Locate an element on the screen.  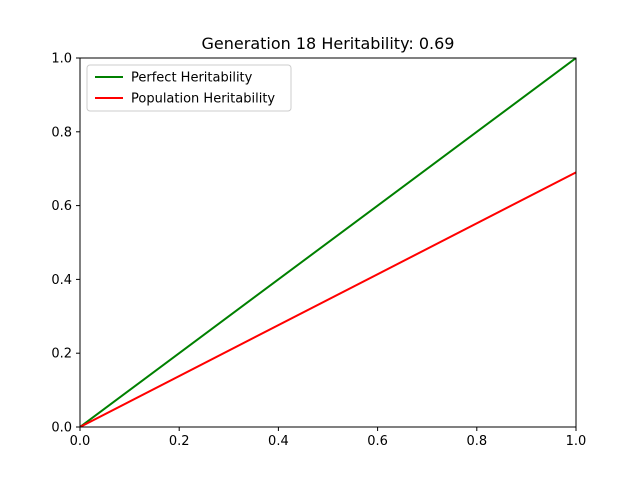
legend-label: Perfect Heritability is located at coordinates (192, 78).